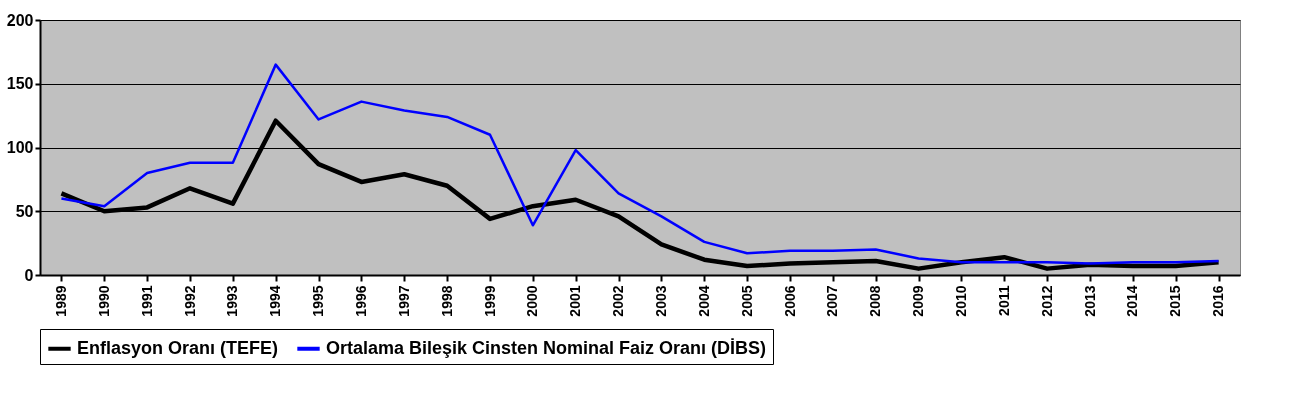 The height and width of the screenshot is (417, 1290). I want to click on x-tick-label: 1993, so click(232, 301).